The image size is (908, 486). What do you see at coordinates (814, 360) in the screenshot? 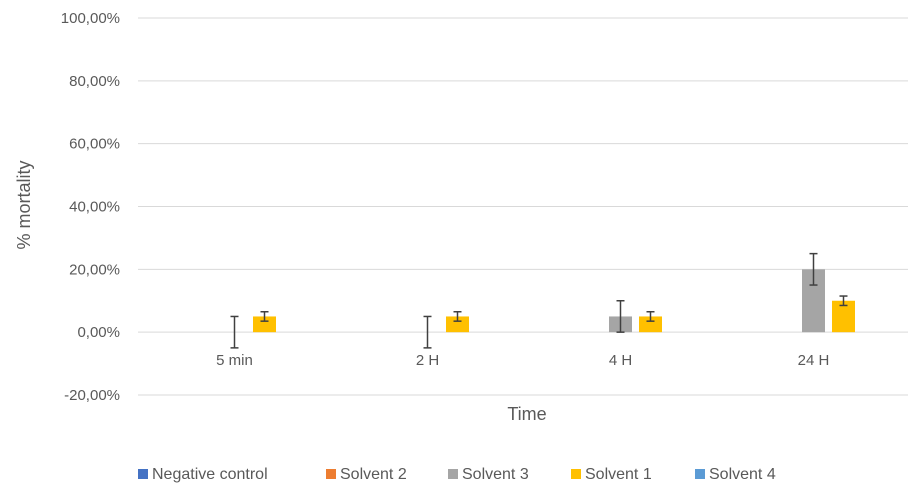
I see `x-tick-label: 24 H` at bounding box center [814, 360].